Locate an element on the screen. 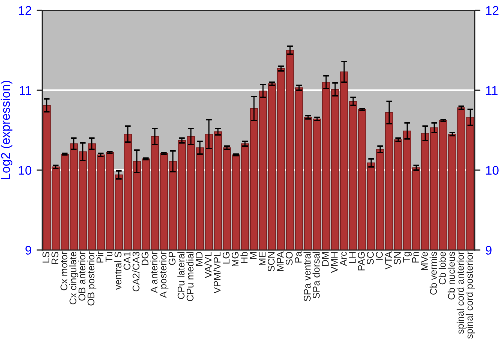 The height and width of the screenshot is (350, 500). x-tick-label: OB posterior is located at coordinates (92, 279).